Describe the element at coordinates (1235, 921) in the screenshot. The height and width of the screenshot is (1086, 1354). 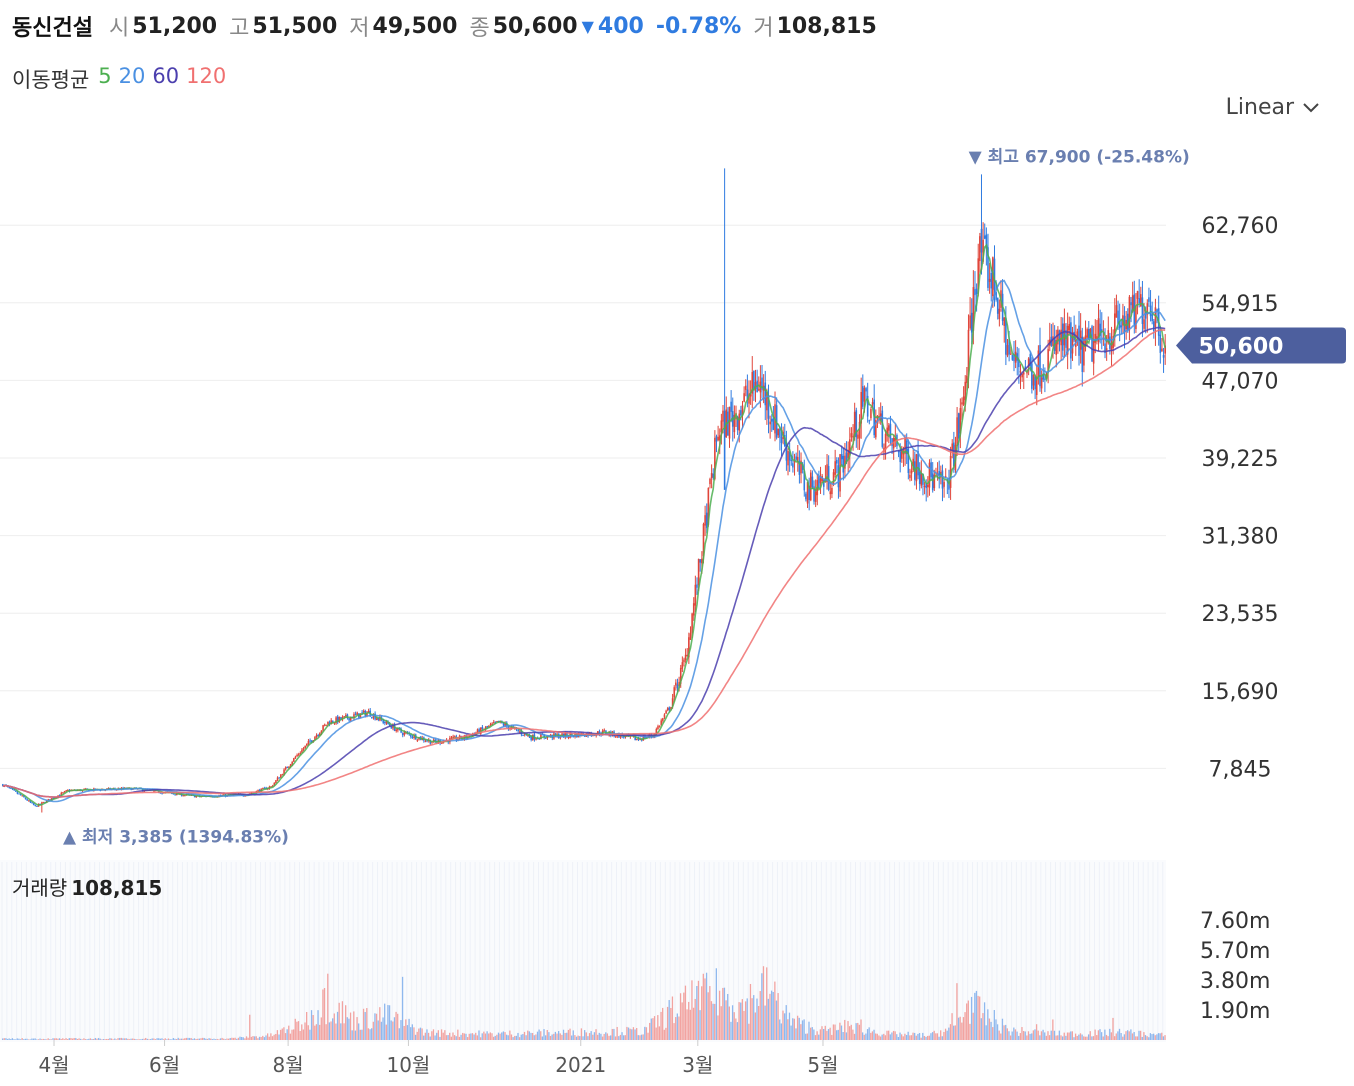
I see `volume-tick-label: 7.60m` at that location.